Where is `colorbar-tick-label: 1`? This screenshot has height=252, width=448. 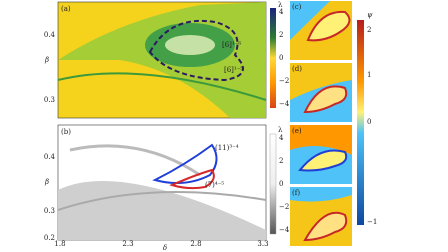
colorbar-tick-label: 1 is located at coordinates (369, 75).